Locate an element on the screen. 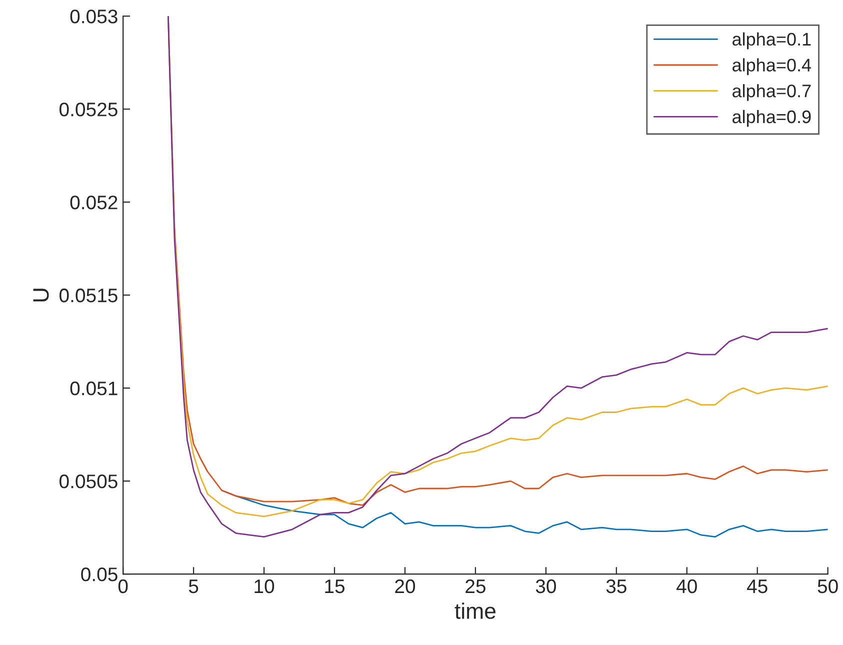  legend-label: alpha=0.7 is located at coordinates (771, 92).